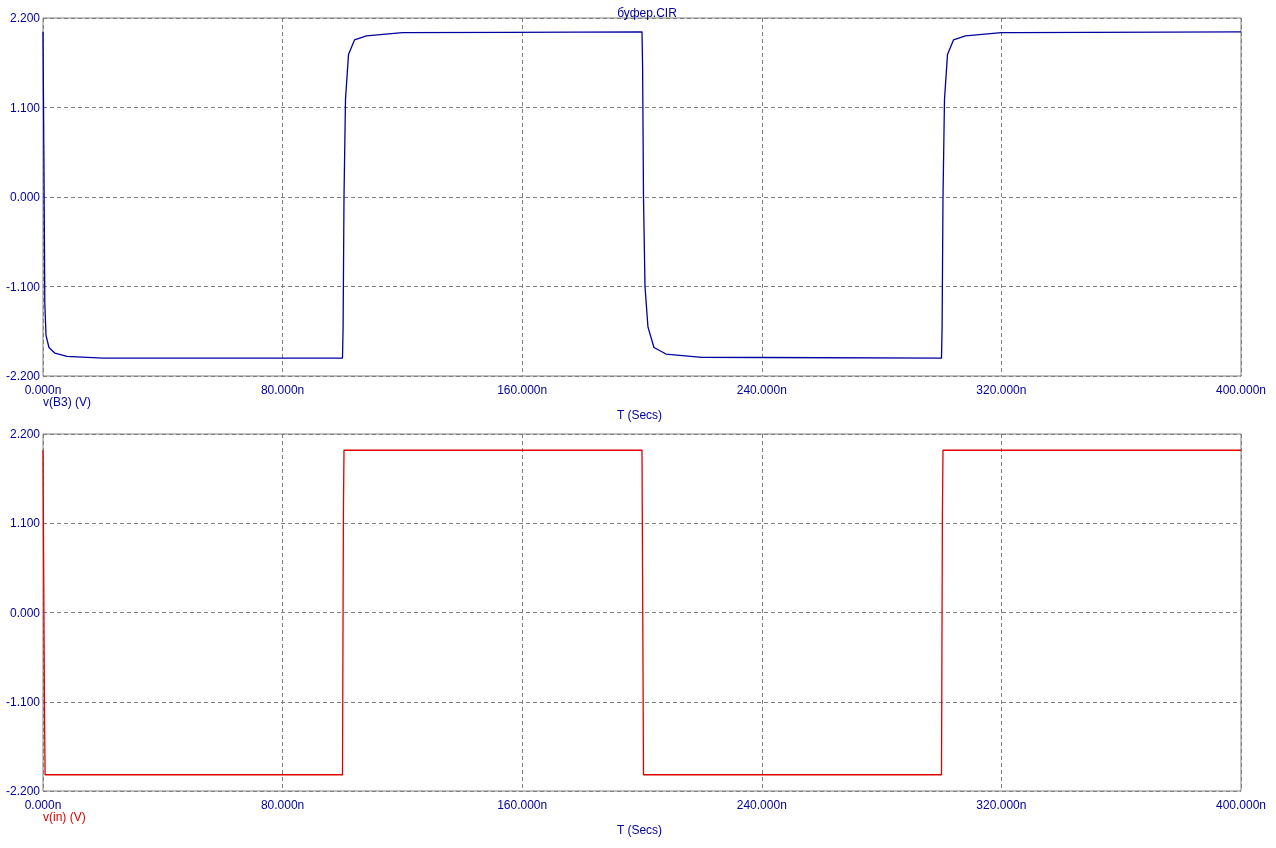 The width and height of the screenshot is (1276, 848). Describe the element at coordinates (64, 817) in the screenshot. I see `text: v(in) (V)` at that location.